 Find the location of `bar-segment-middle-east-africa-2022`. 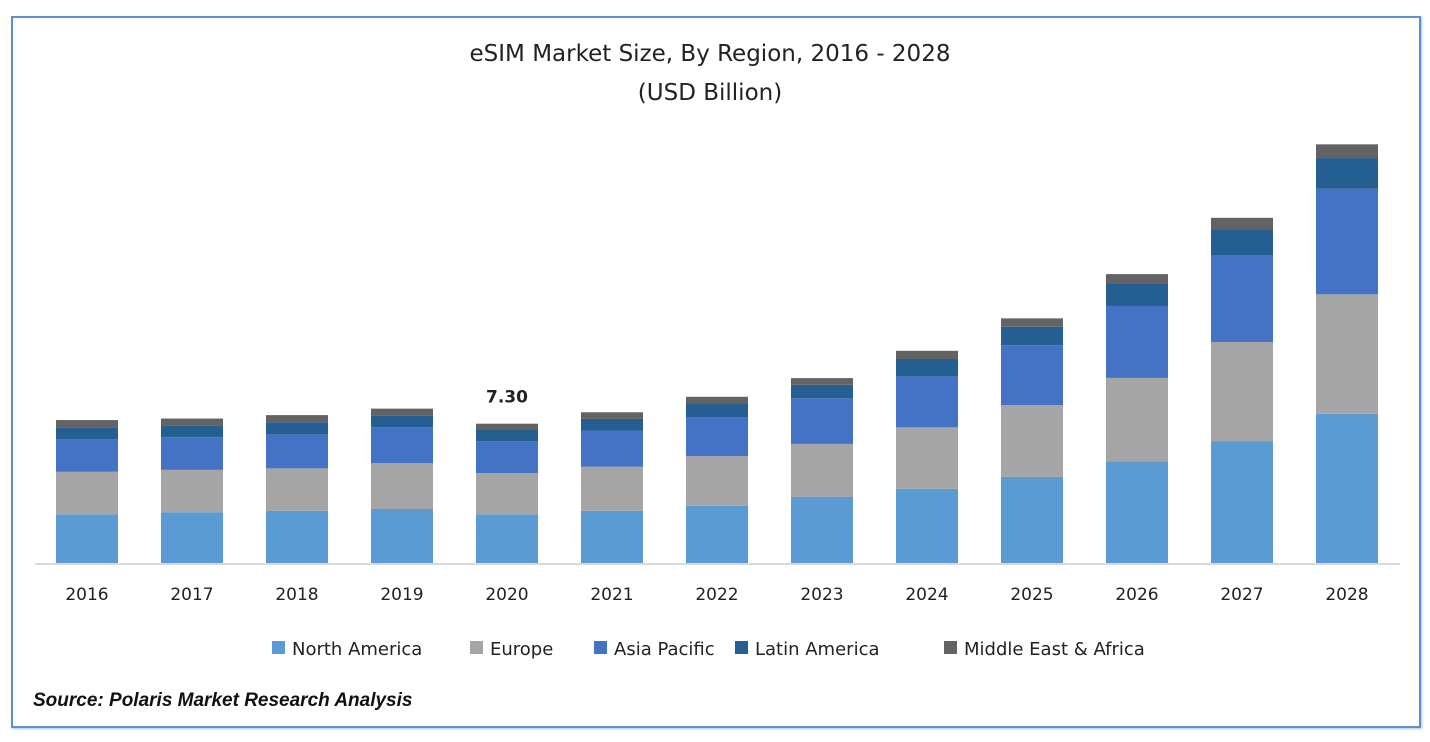

bar-segment-middle-east-africa-2022 is located at coordinates (717, 400).